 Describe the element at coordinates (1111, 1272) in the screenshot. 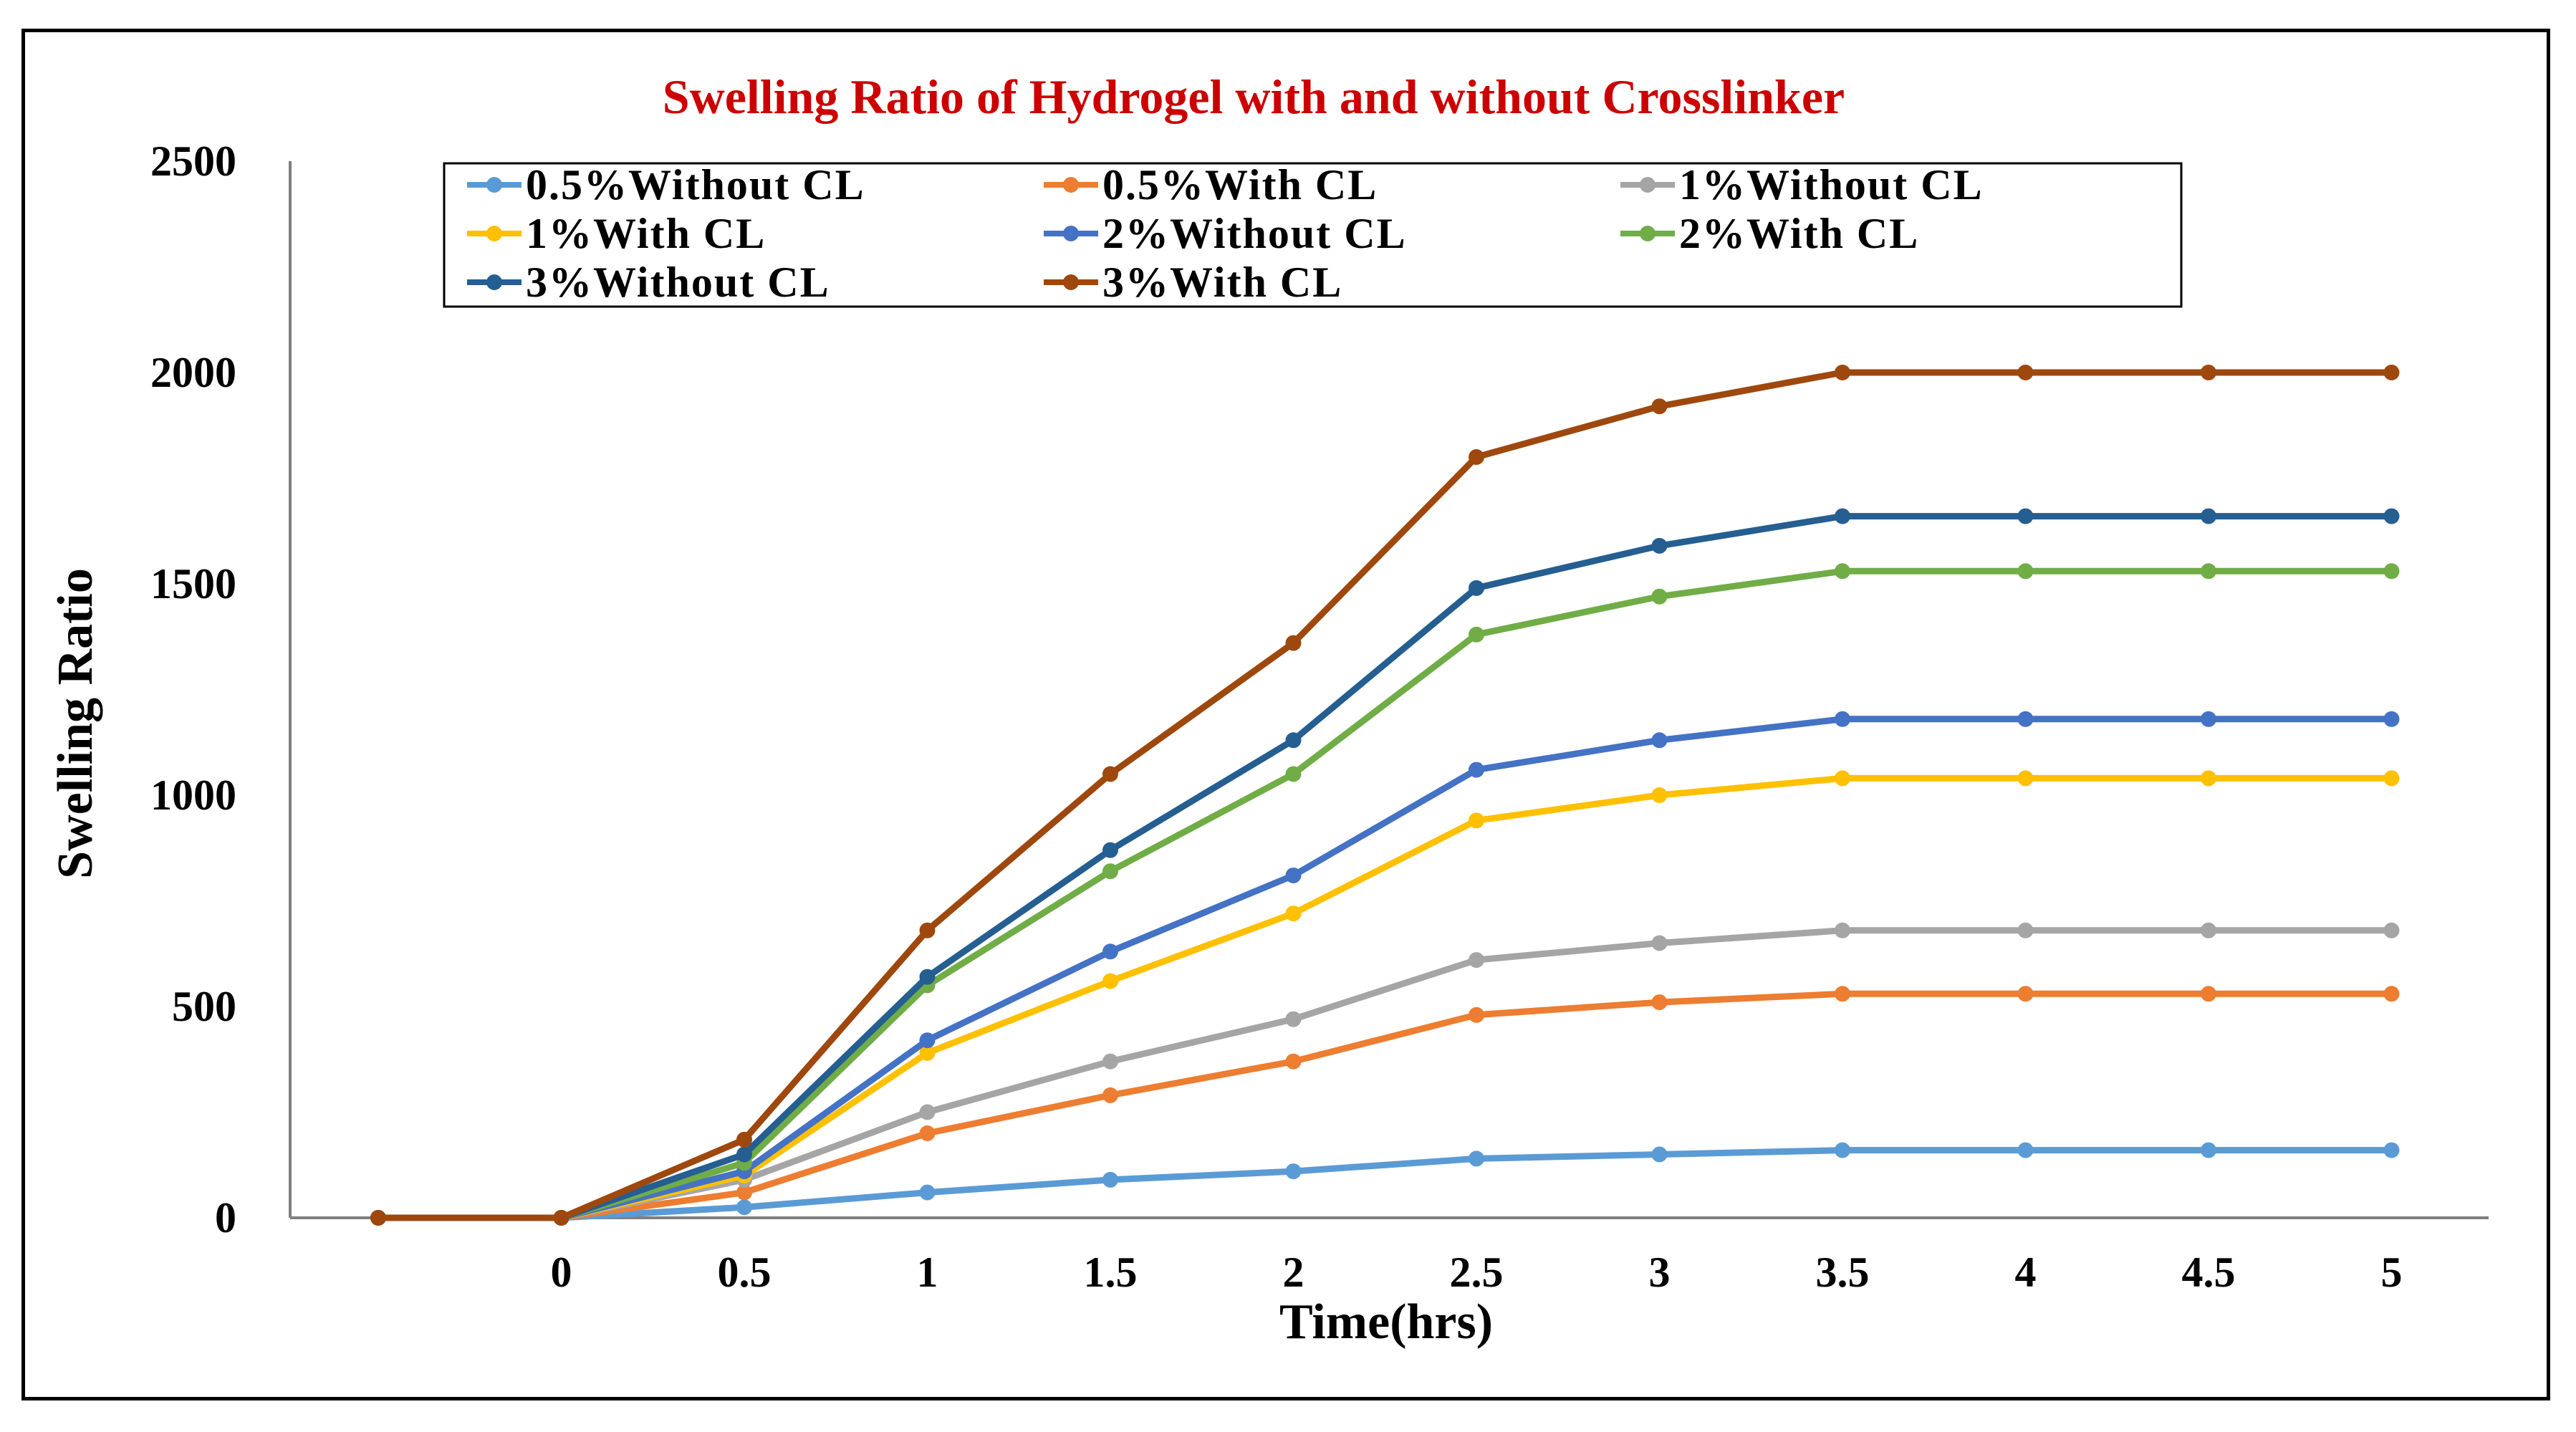

I see `x-tick-label: 1.5` at that location.